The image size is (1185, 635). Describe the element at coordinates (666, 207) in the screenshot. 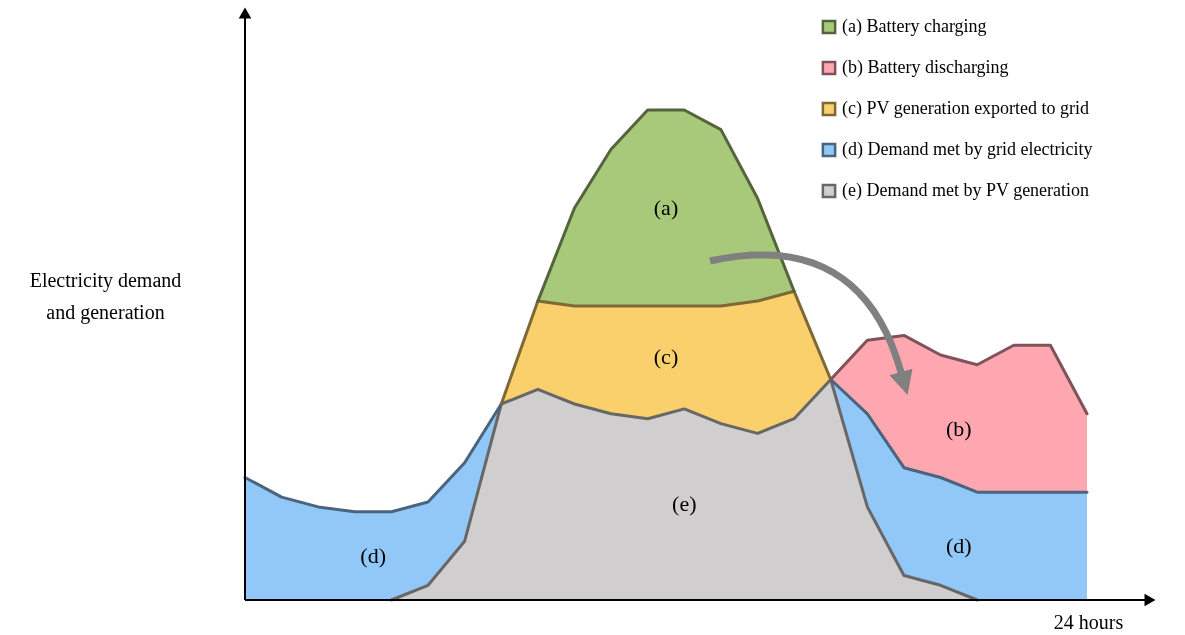

I see `annotation: (a)` at that location.